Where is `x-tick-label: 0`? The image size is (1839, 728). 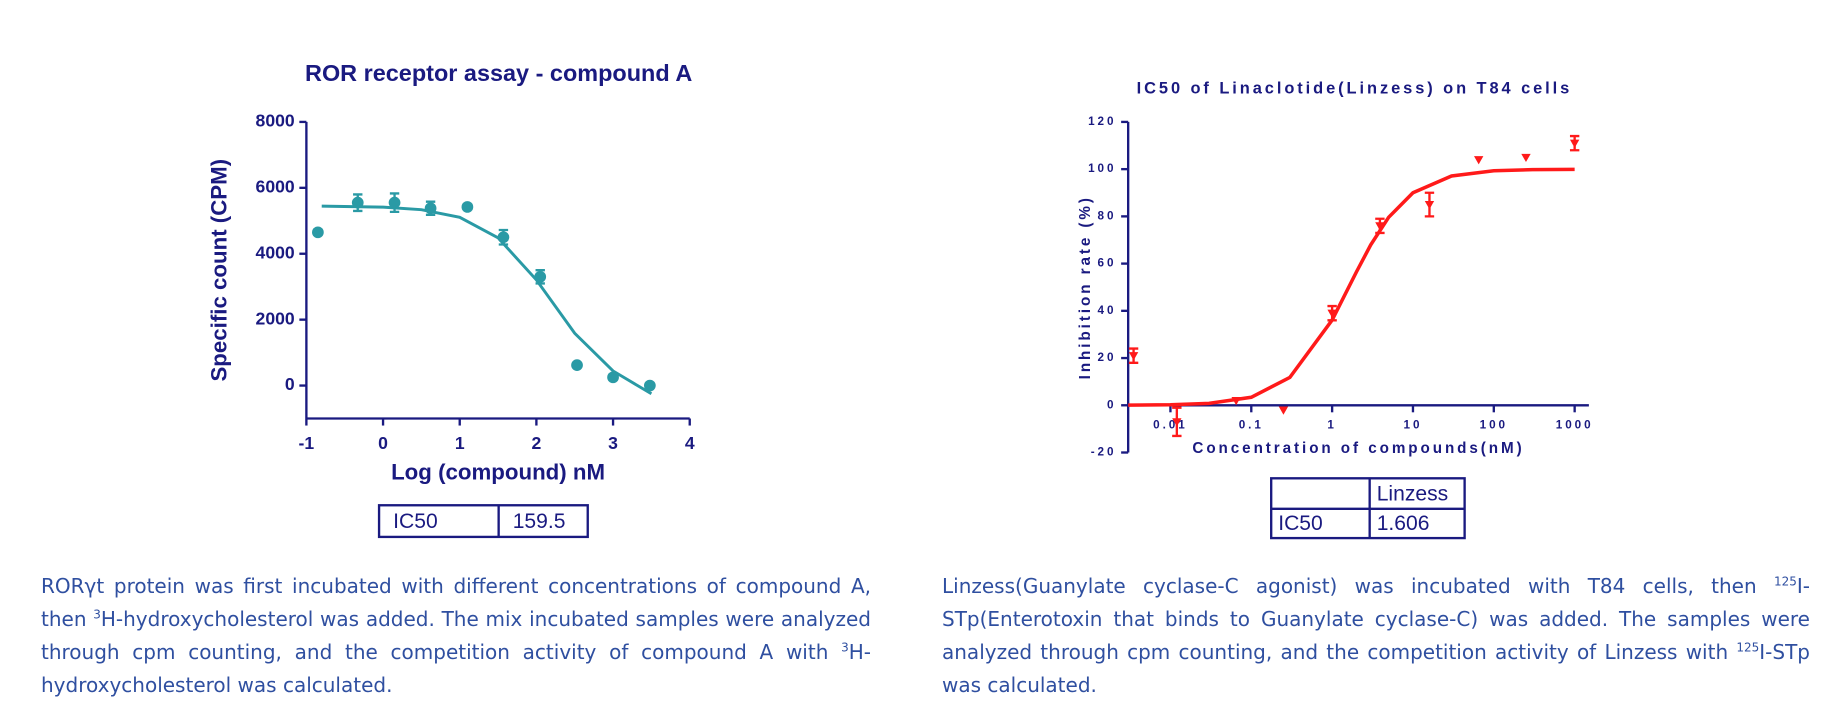 x-tick-label: 0 is located at coordinates (383, 443).